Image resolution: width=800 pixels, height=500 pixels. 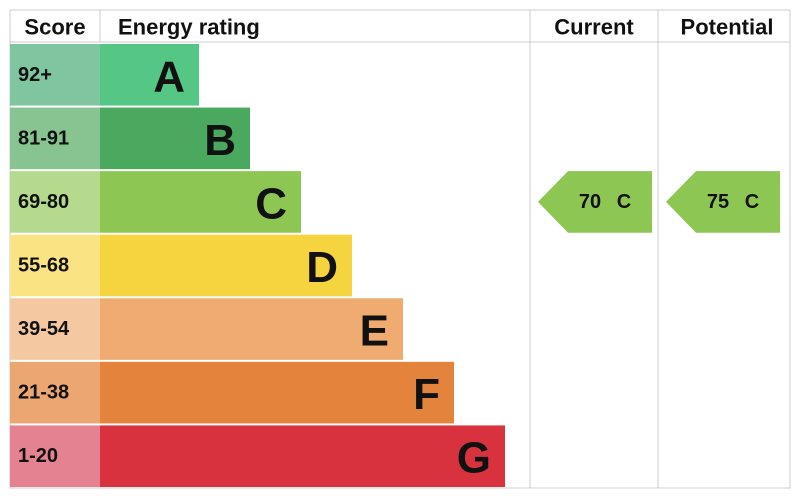 I want to click on rating-letter: G, so click(x=474, y=458).